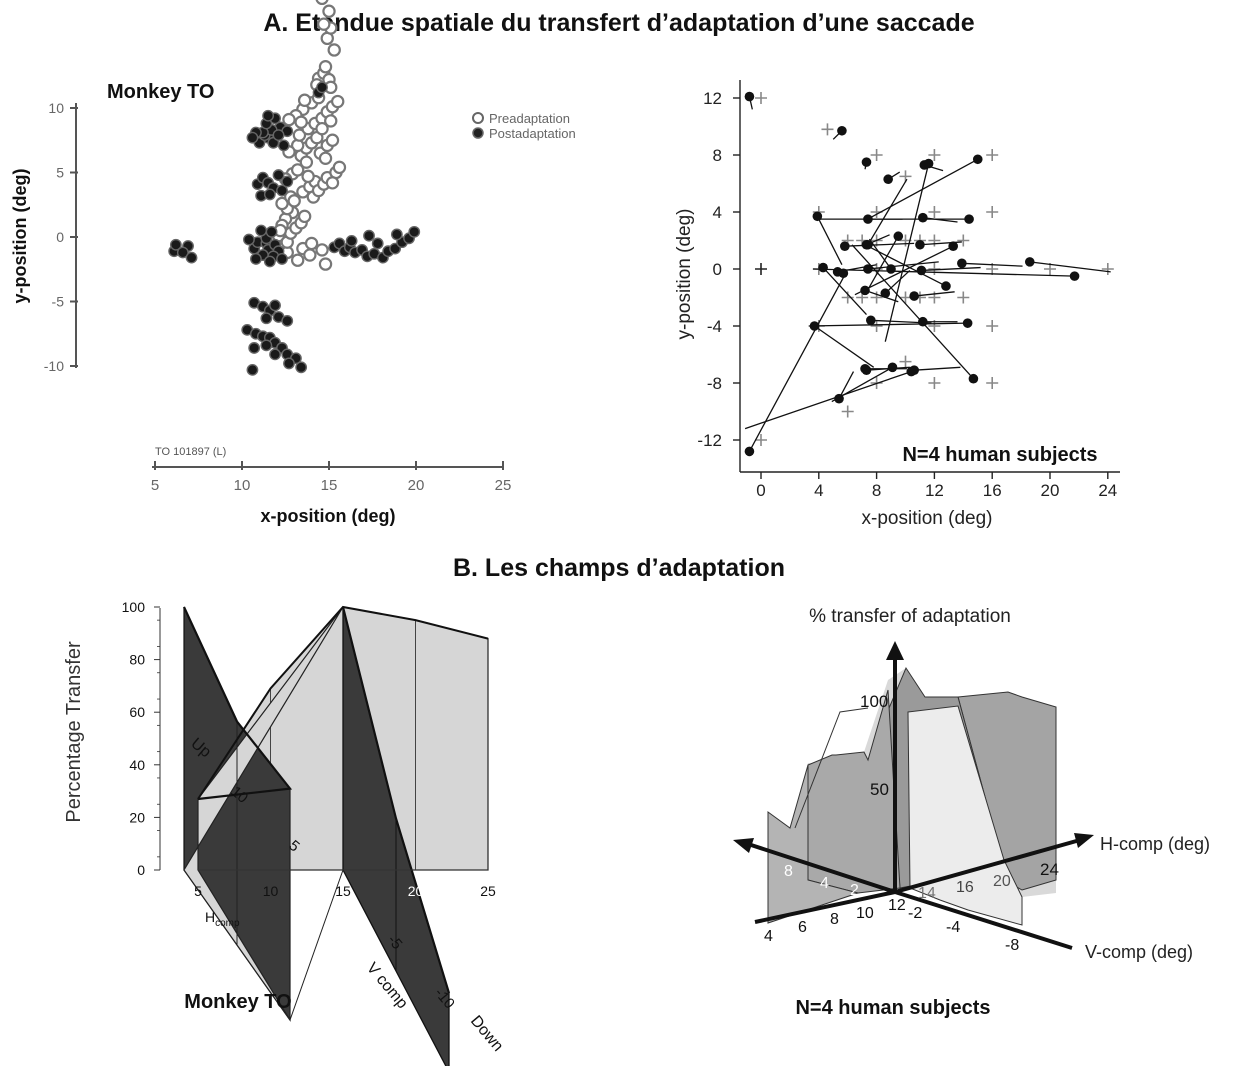 This screenshot has width=1238, height=1066. I want to click on x-tick-label: 16, so click(992, 490).